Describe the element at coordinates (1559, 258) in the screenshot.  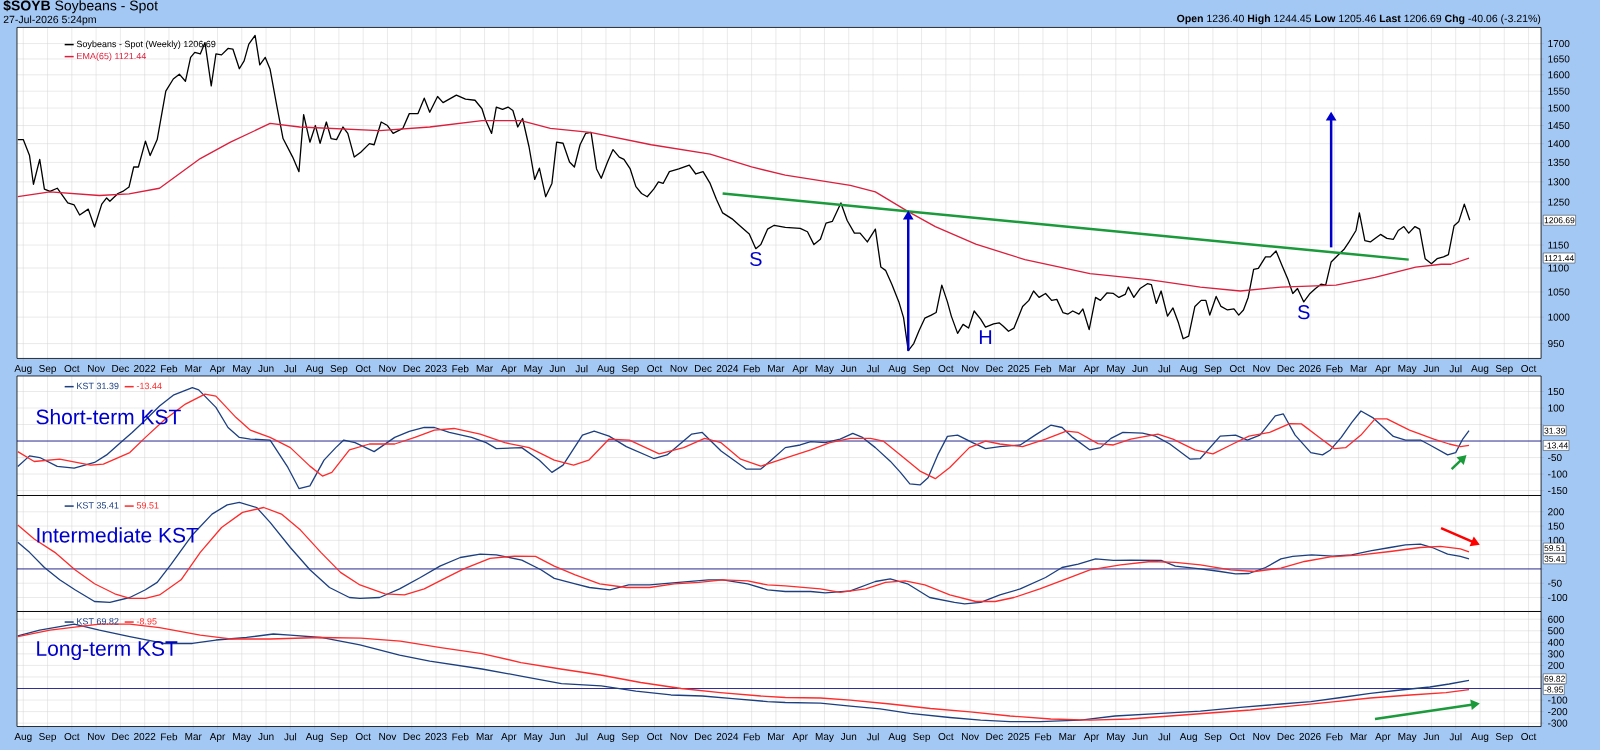
I see `text: 1121.44` at that location.